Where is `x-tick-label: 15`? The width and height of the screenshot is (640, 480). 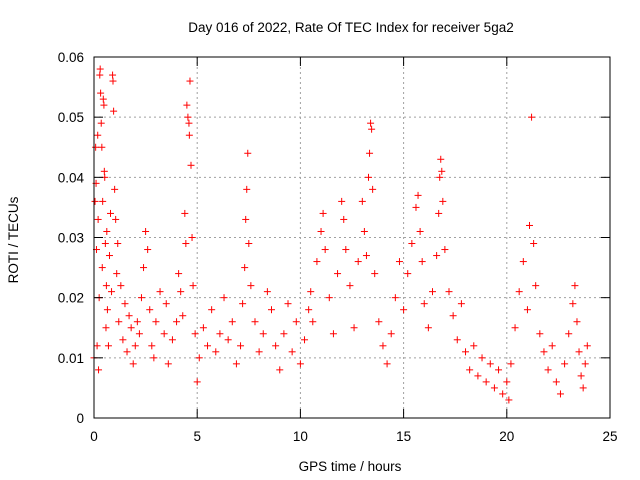 x-tick-label: 15 is located at coordinates (403, 436).